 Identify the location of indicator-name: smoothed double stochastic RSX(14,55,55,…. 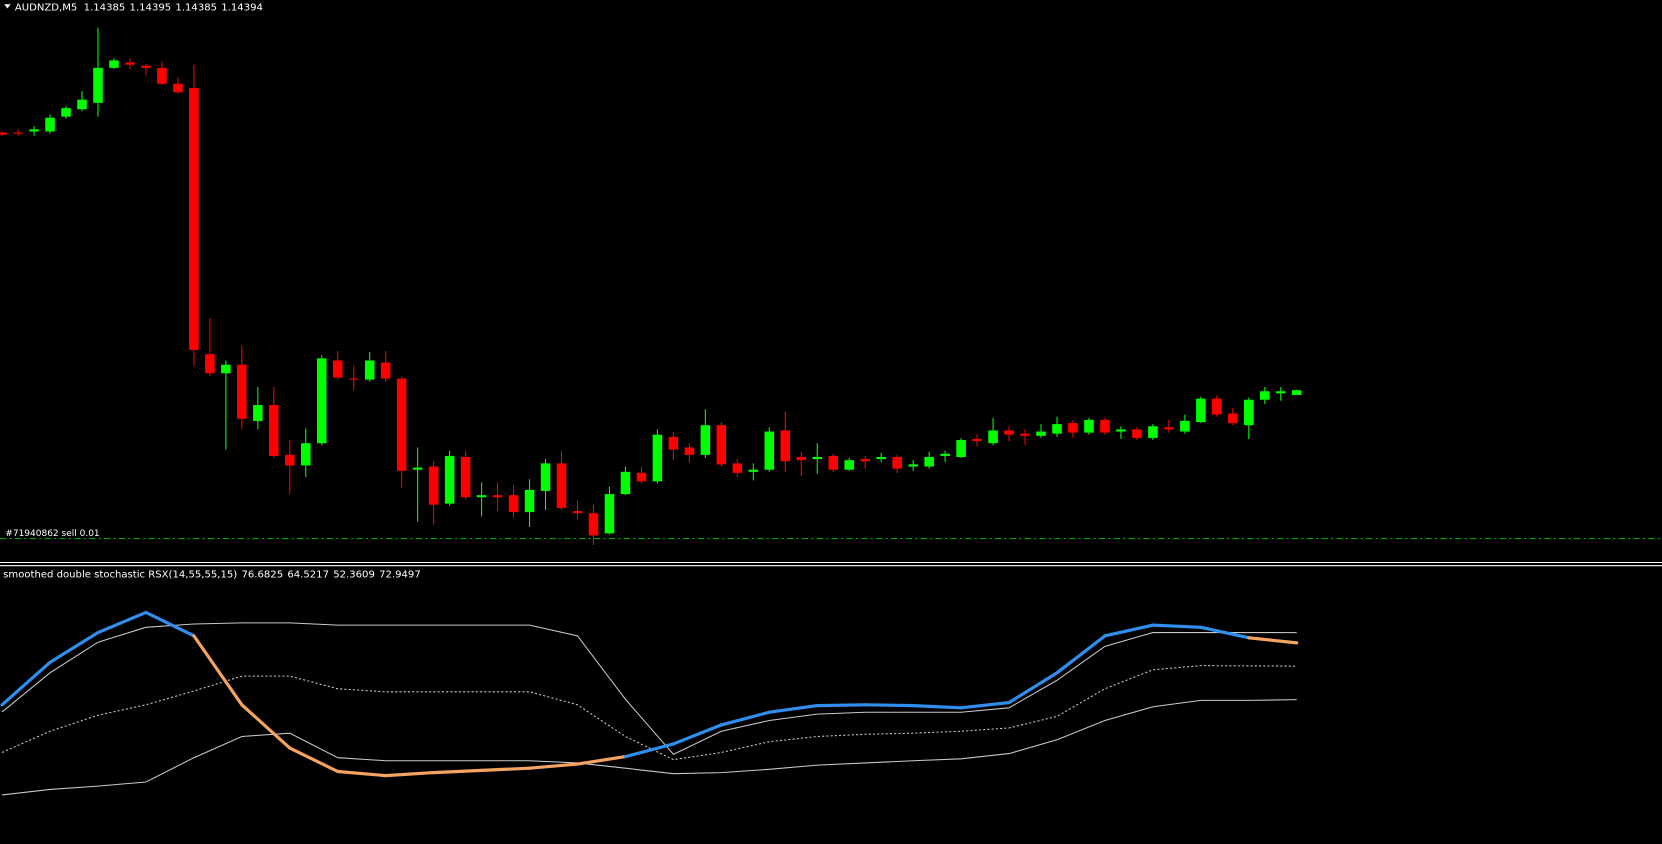
(120, 575).